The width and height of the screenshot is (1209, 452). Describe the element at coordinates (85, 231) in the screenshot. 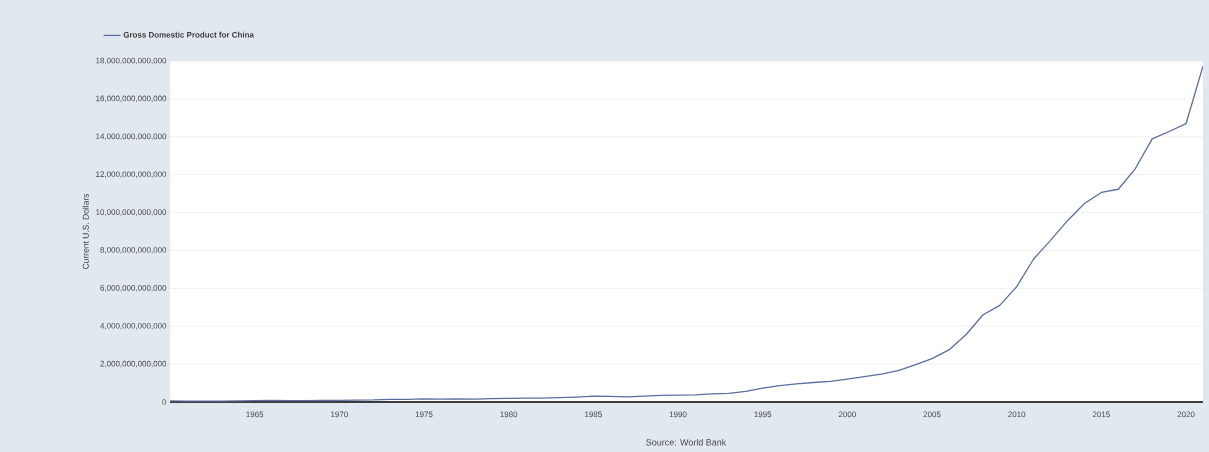

I see `y-axis-title: Current U.S. Dollars` at that location.